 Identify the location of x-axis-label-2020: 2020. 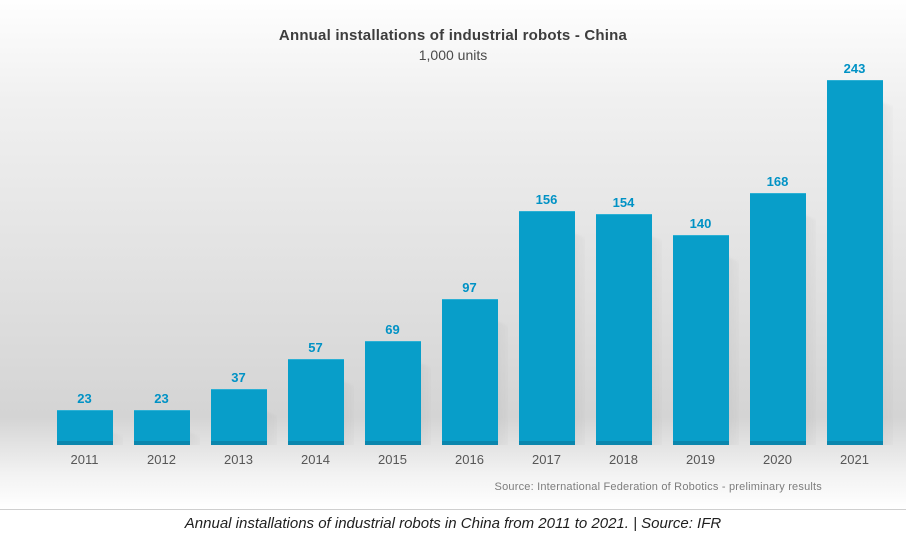
(777, 459).